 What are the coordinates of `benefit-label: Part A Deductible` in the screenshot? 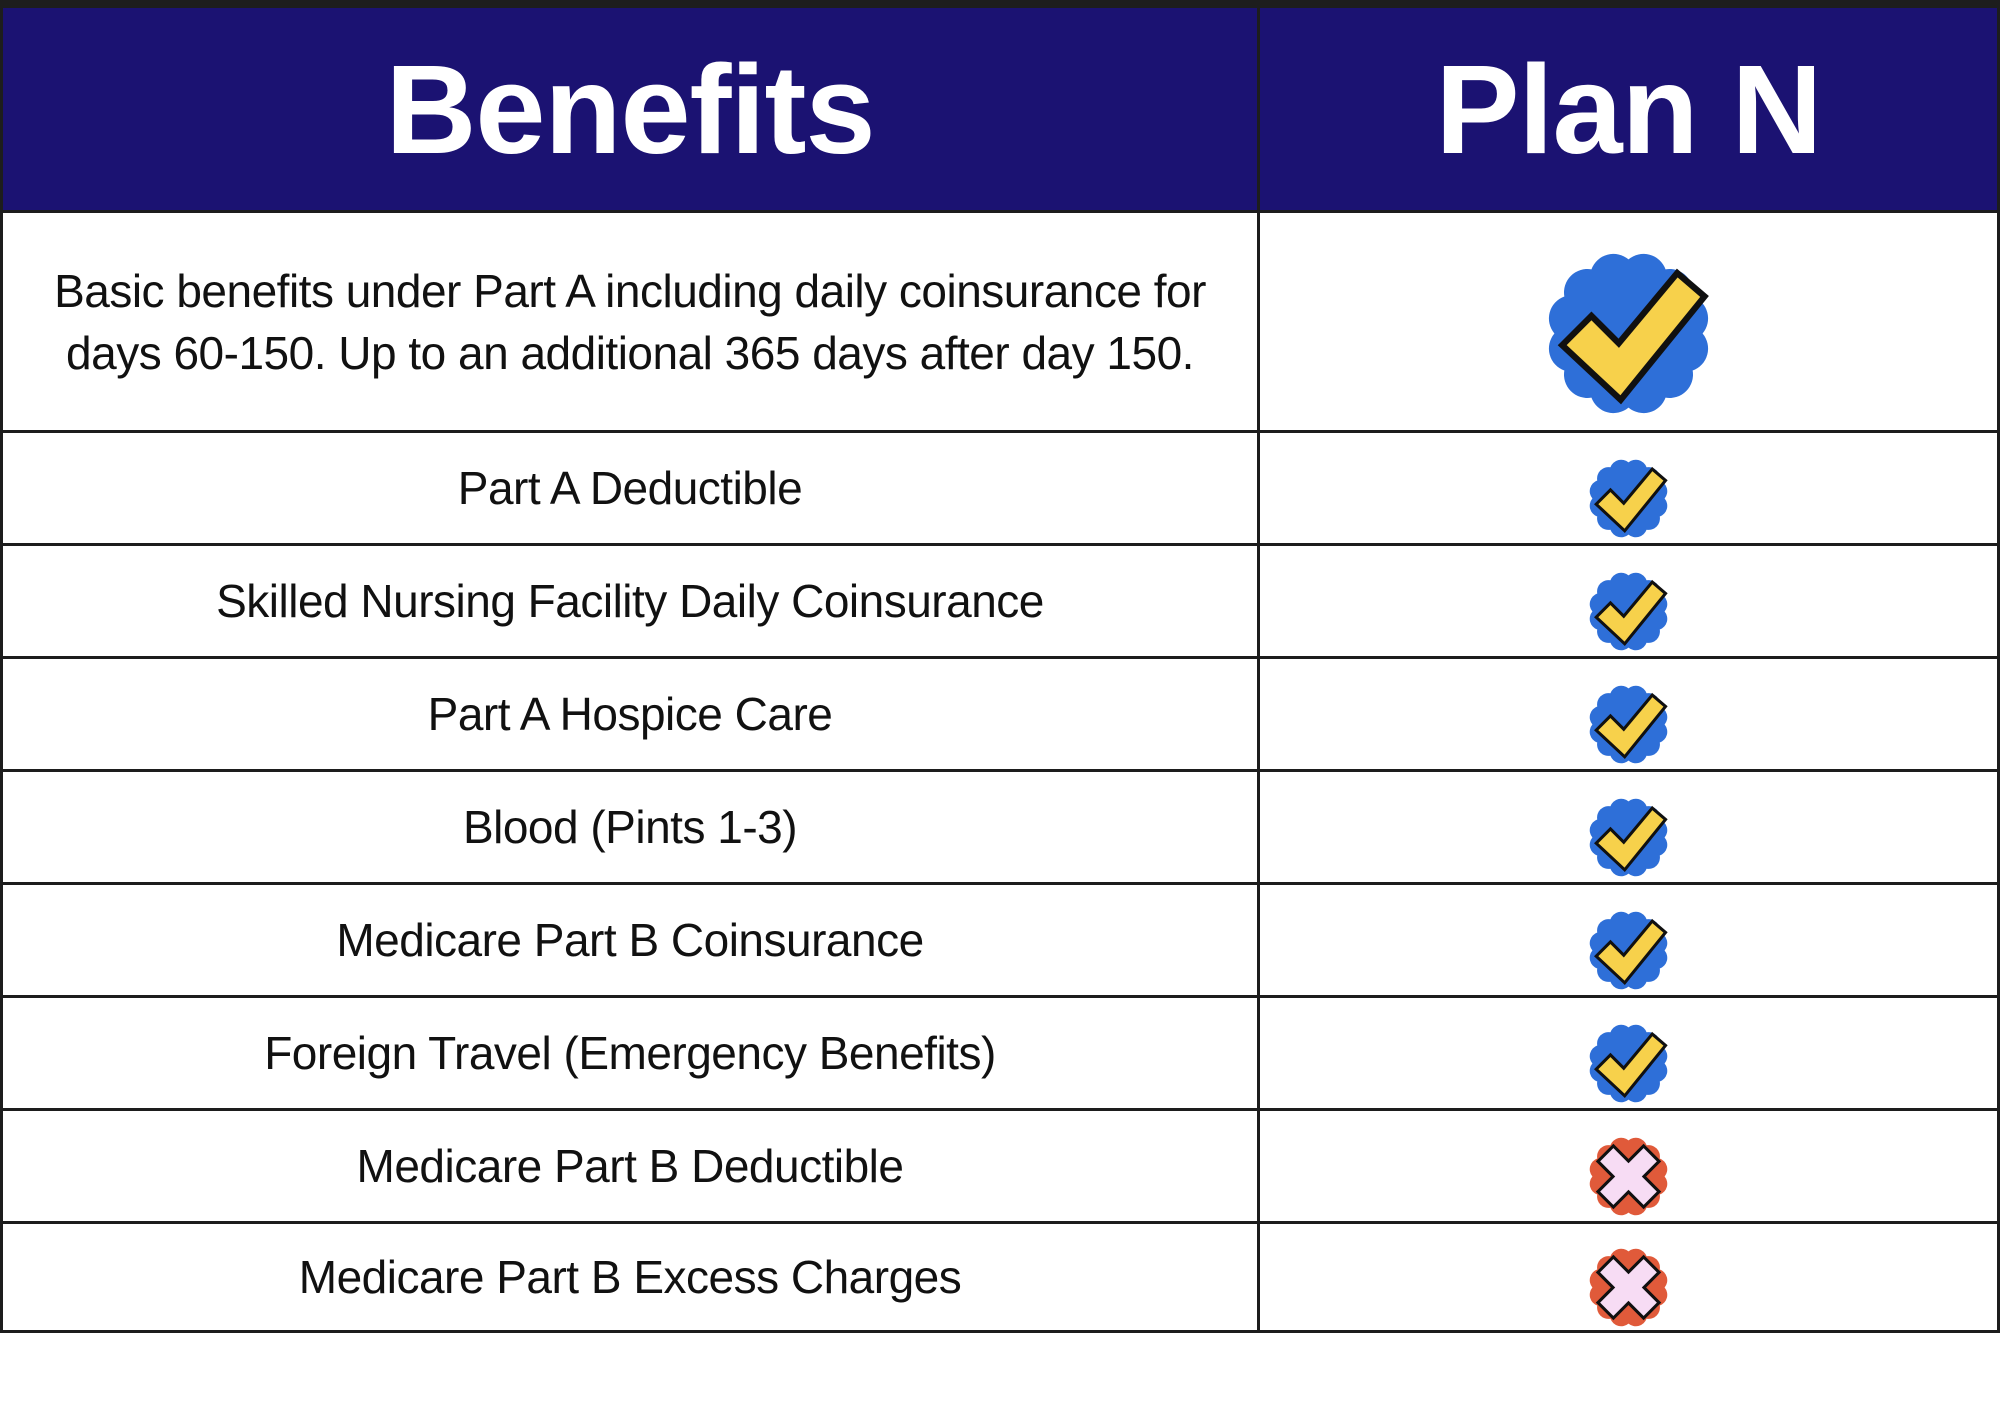 It's located at (630, 488).